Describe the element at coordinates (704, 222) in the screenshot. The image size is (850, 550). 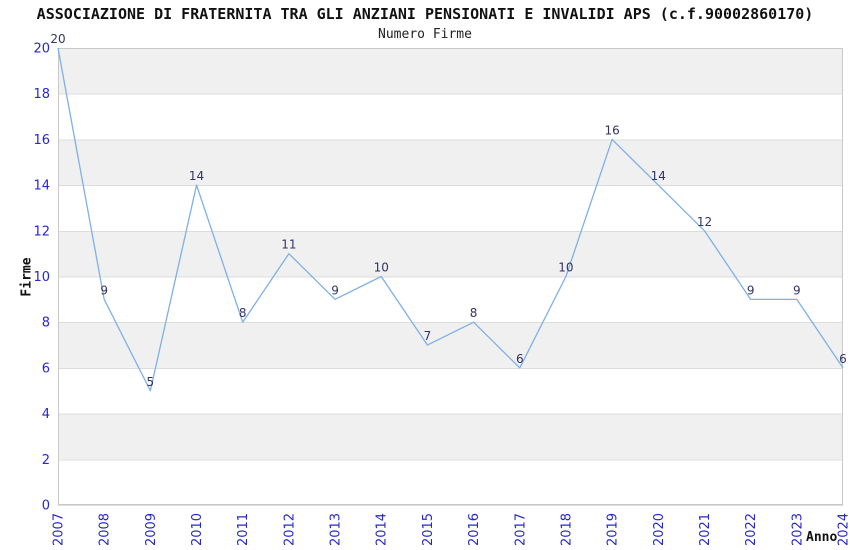
I see `data-point-label: 12` at that location.